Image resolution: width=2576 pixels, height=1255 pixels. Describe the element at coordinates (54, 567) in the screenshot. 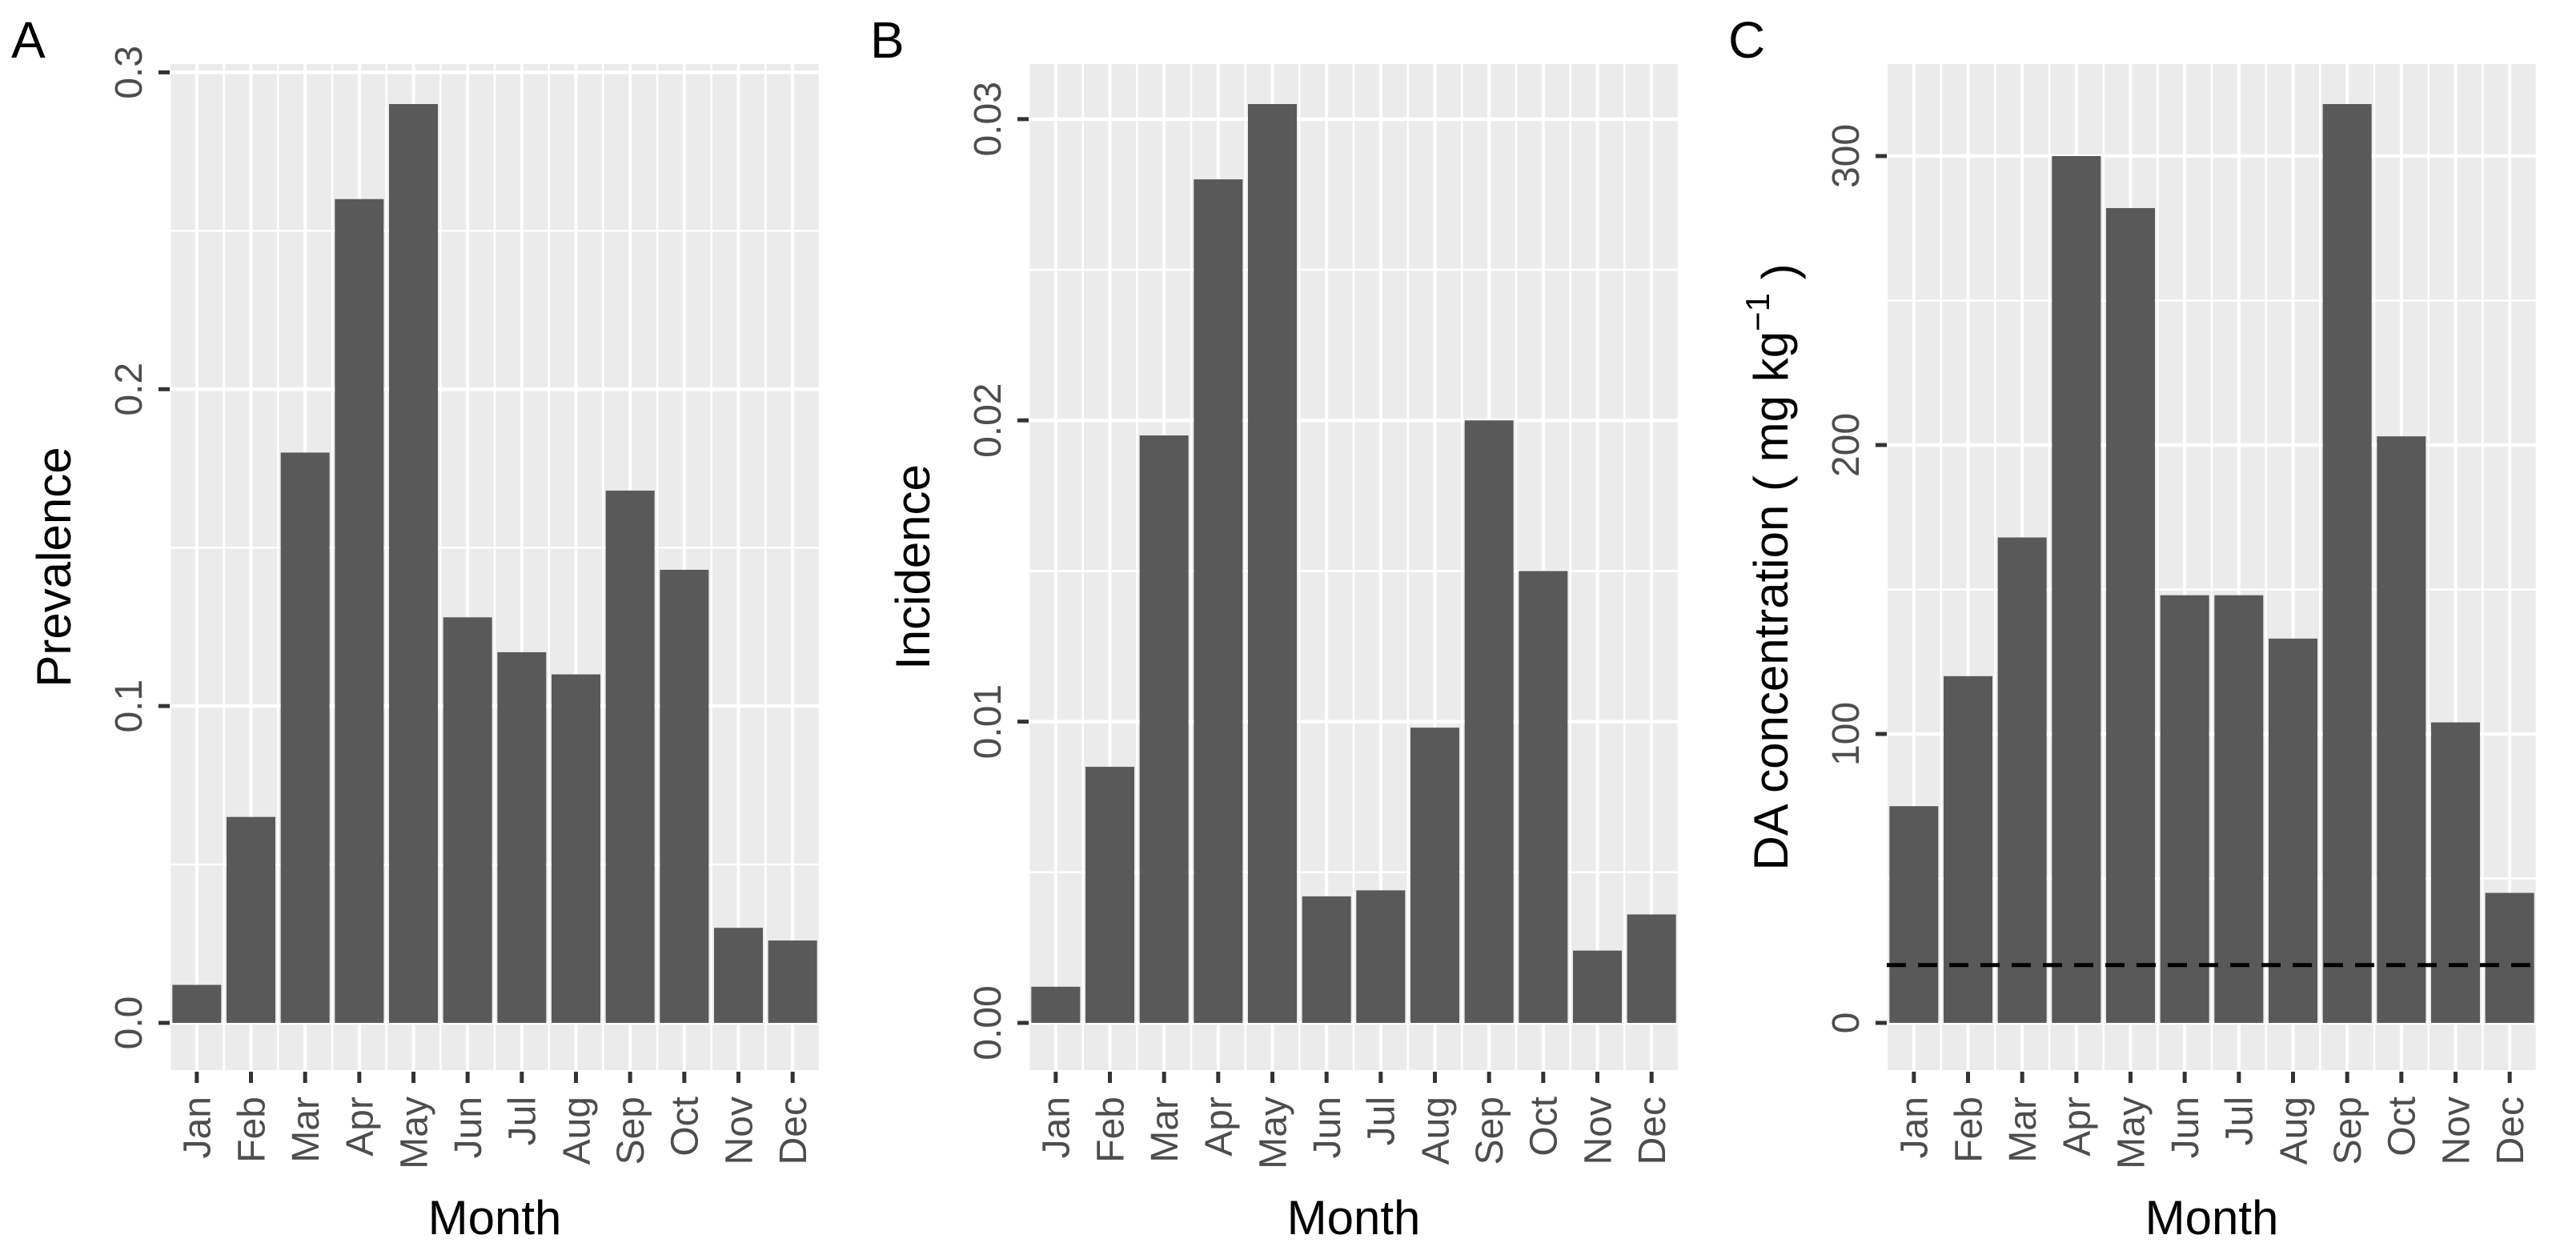

I see `y-axis-title: Prevalence` at that location.